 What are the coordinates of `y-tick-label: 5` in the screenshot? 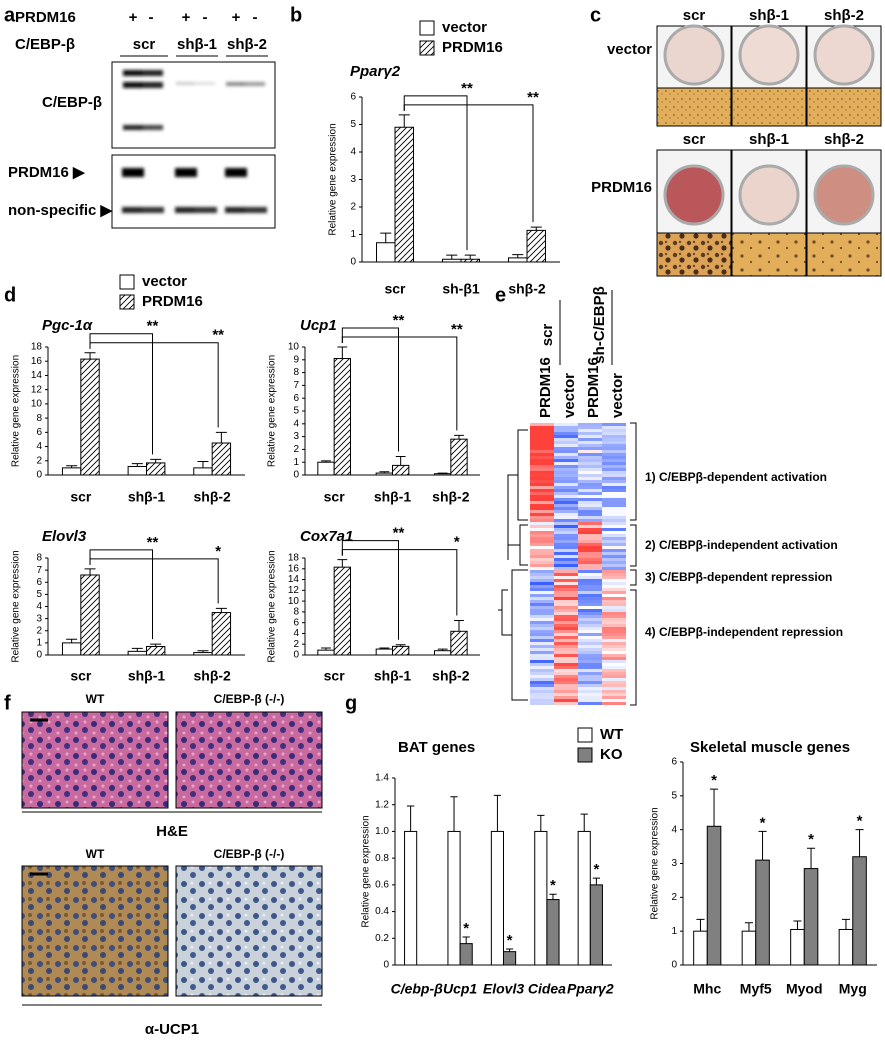 It's located at (296, 411).